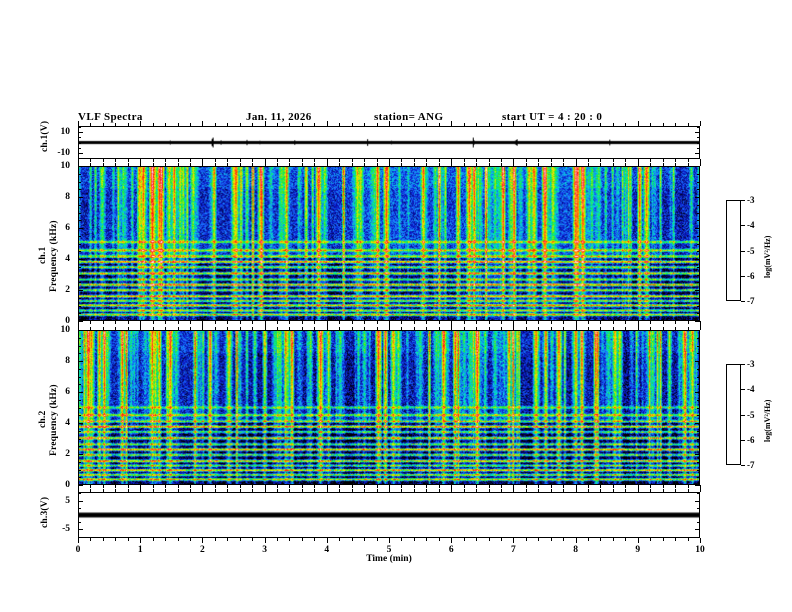 The image size is (792, 612). I want to click on y-tick-label: 0, so click(67, 485).